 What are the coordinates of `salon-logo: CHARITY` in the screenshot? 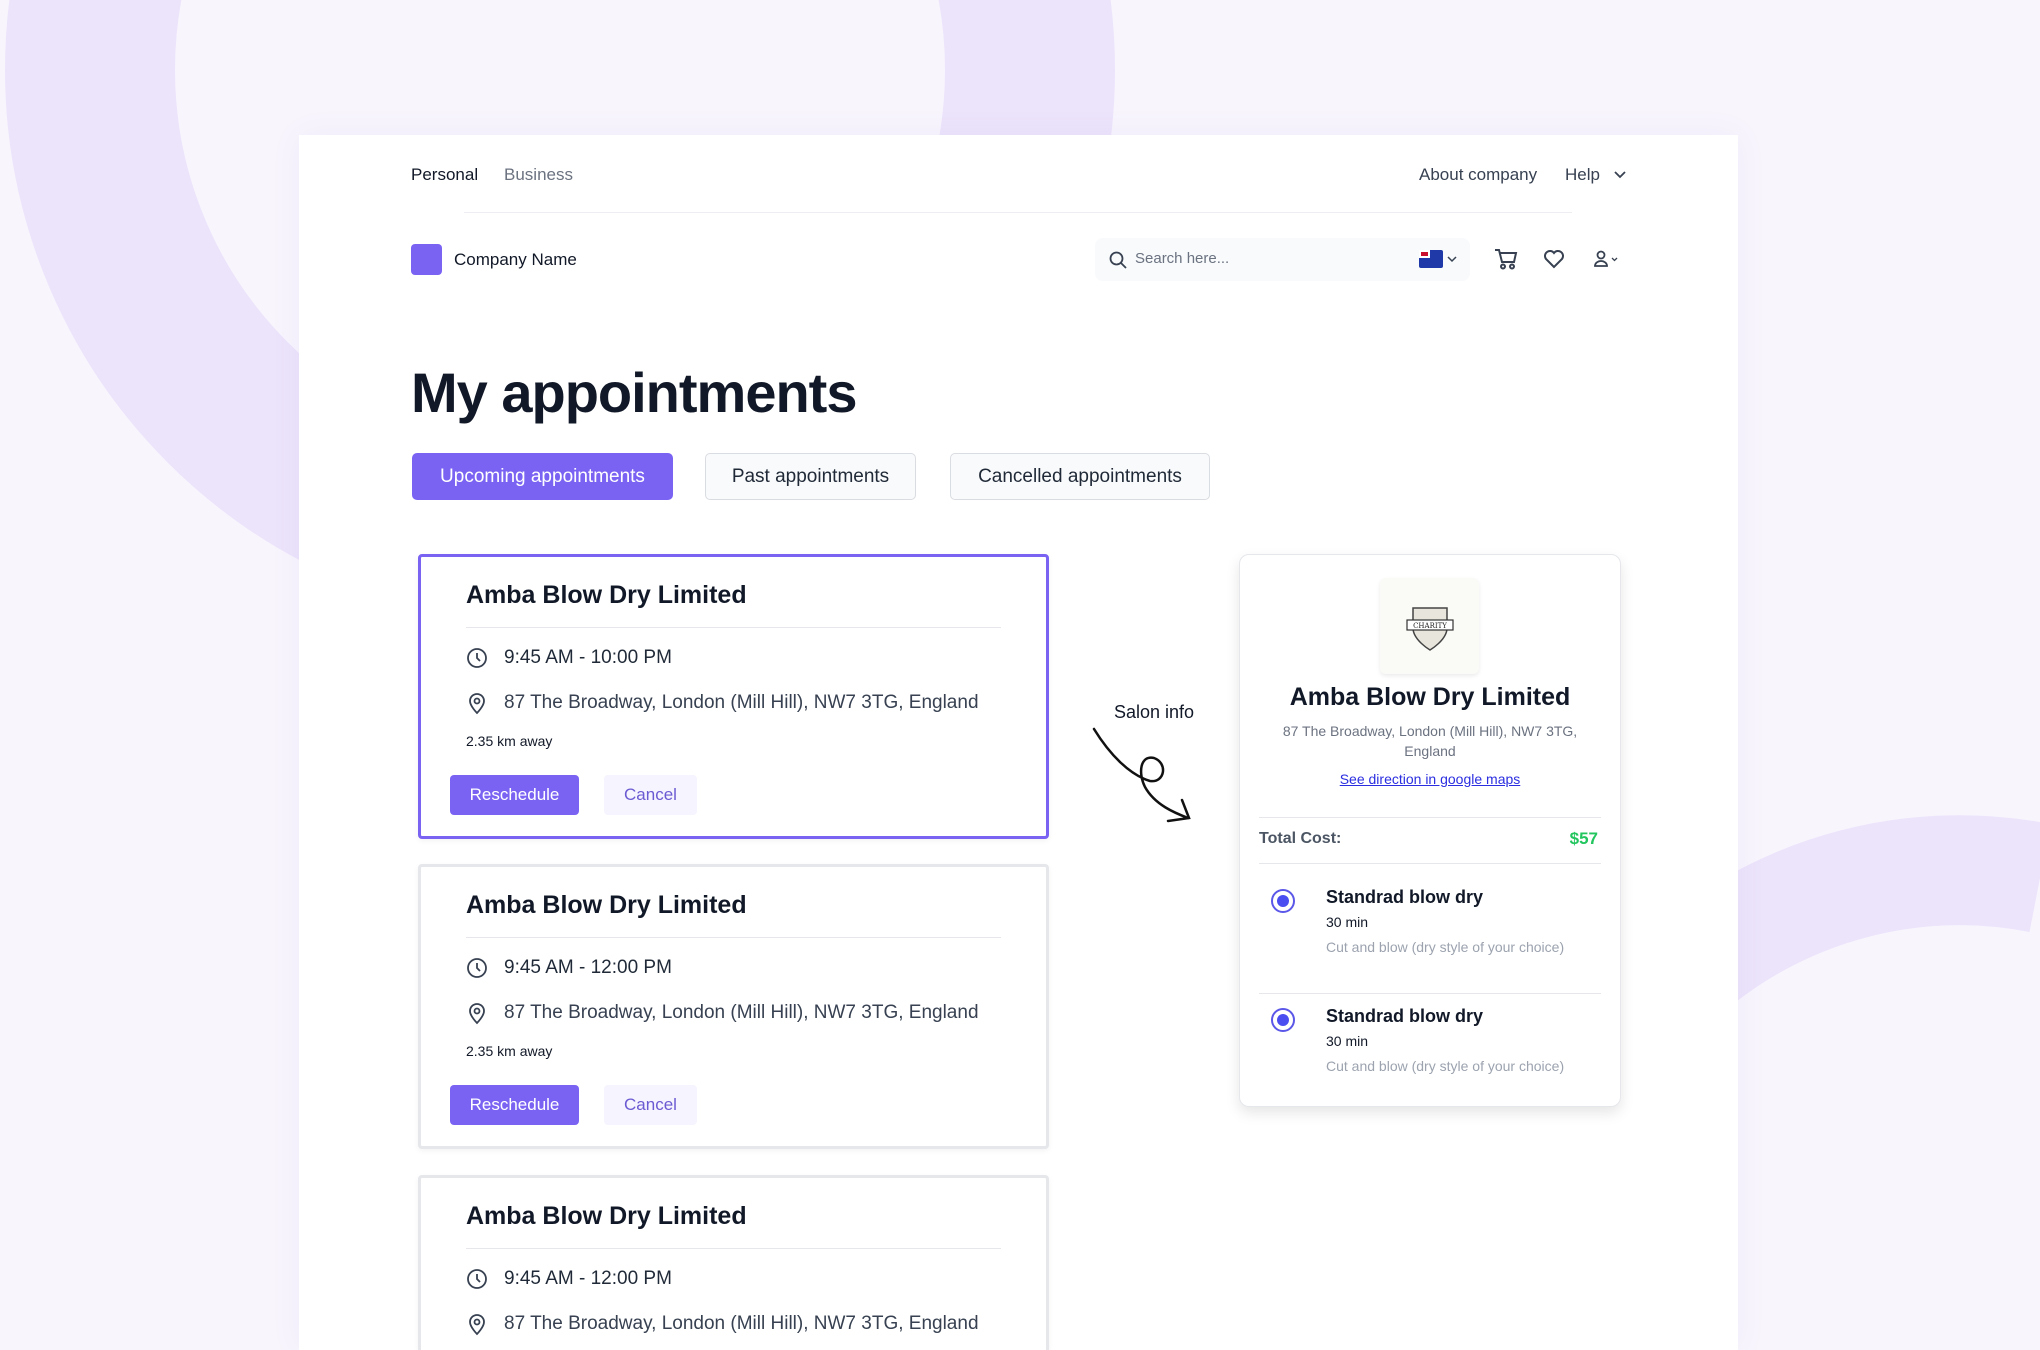 It's located at (1429, 626).